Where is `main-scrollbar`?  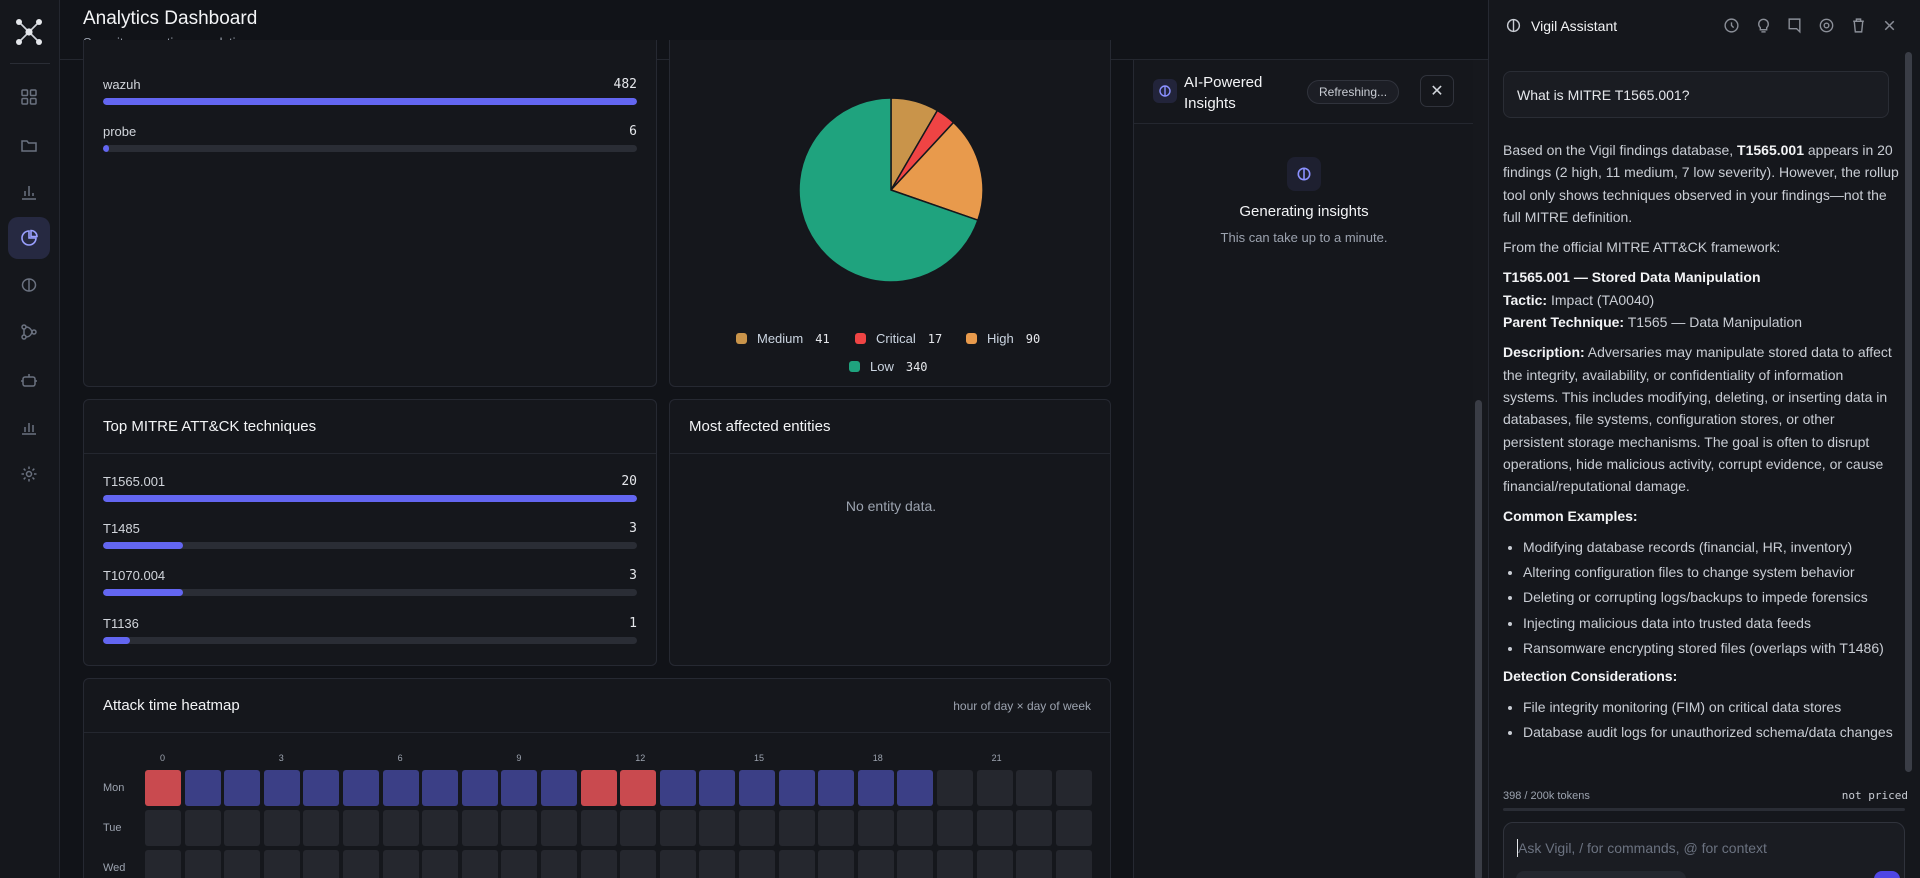
main-scrollbar is located at coordinates (1480, 469).